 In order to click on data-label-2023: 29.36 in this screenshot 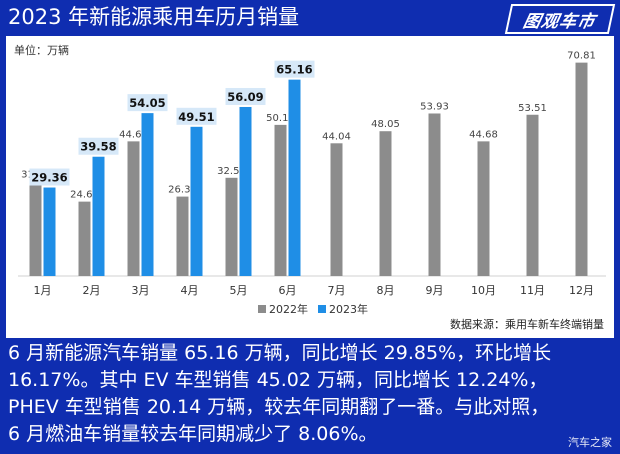, I will do `click(49, 178)`.